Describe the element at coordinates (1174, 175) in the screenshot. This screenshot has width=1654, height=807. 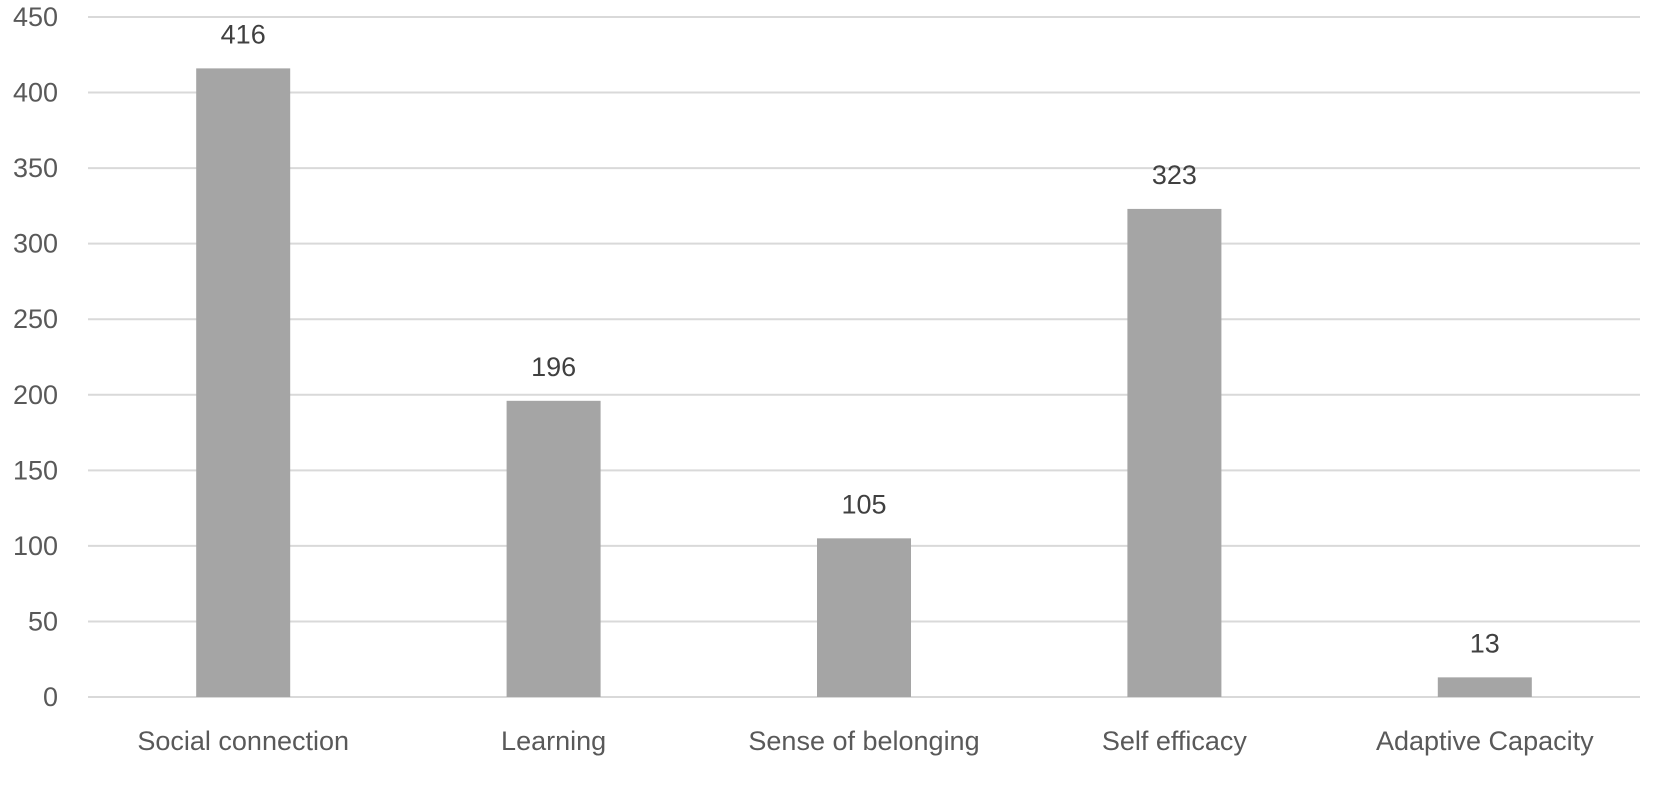
I see `data-label-self-efficacy: 323` at that location.